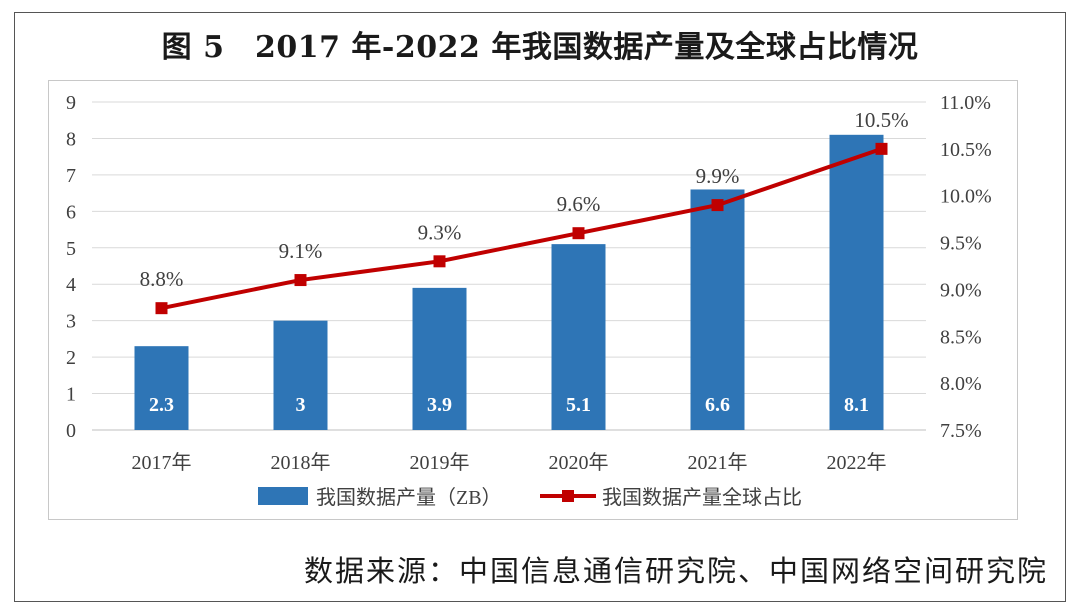 The image size is (1080, 616). What do you see at coordinates (881, 120) in the screenshot?
I see `line-value-label: 10.5%` at bounding box center [881, 120].